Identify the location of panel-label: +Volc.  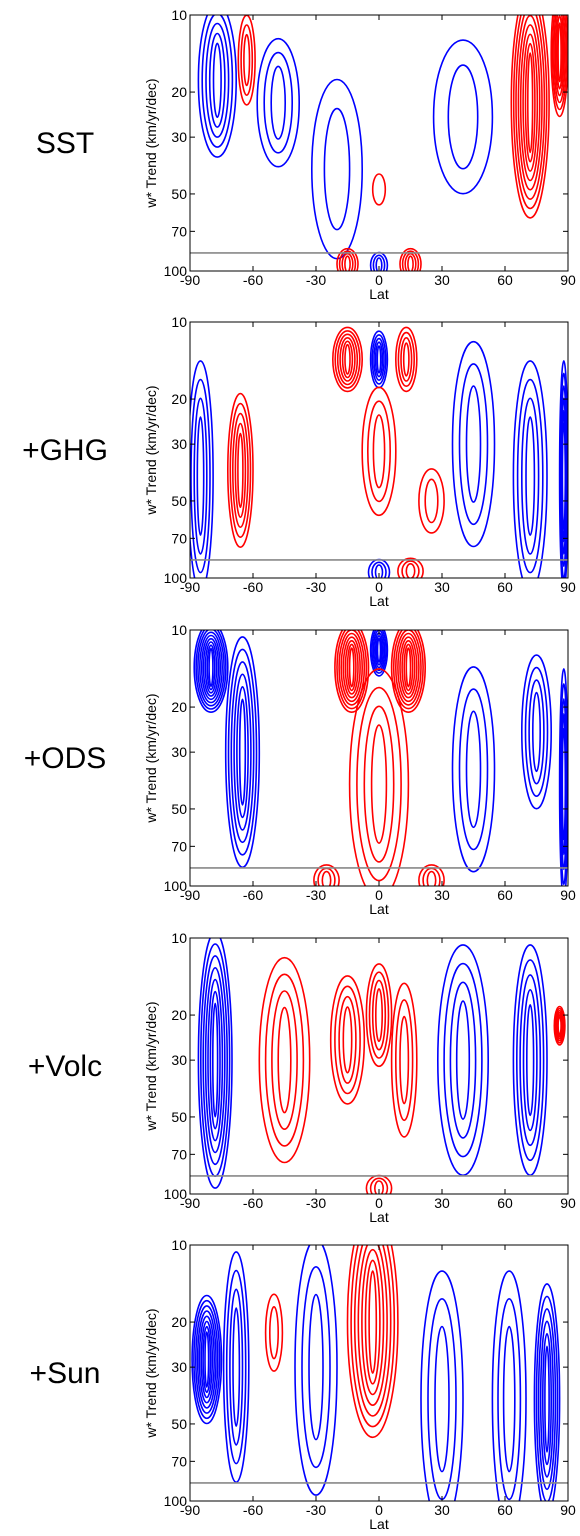
(65, 1066).